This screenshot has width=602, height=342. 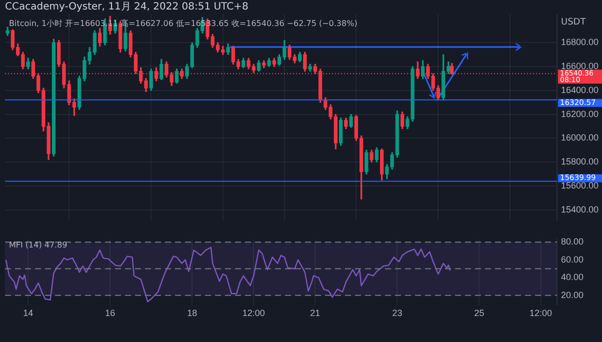 I want to click on y-tick-label: 20.00, so click(x=572, y=295).